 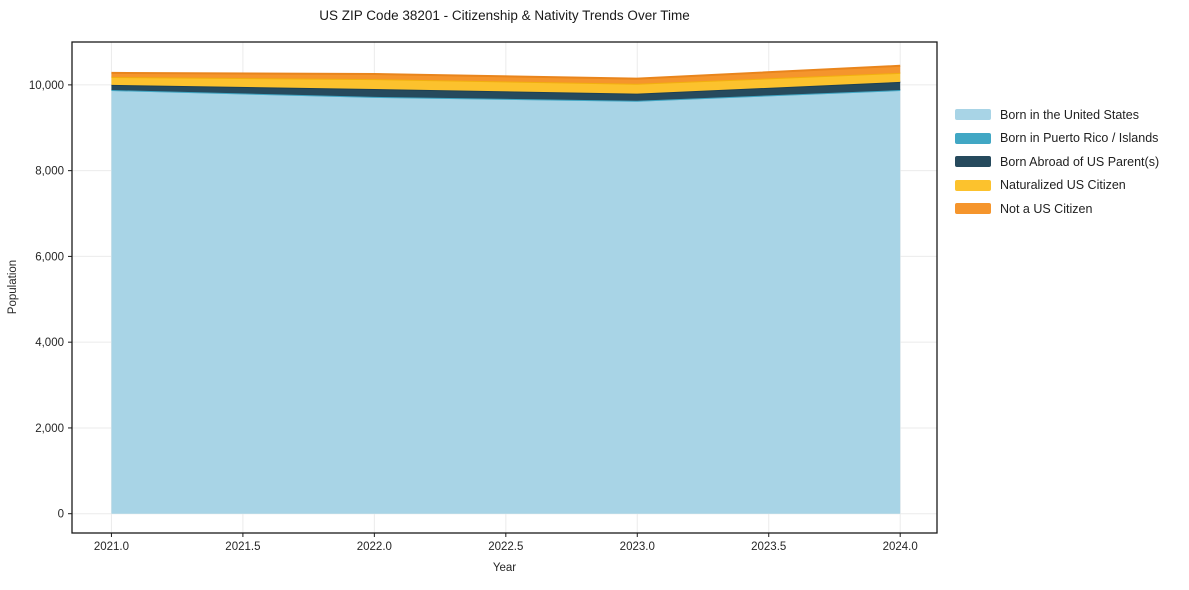 I want to click on x-tick-label: 2023.5, so click(x=768, y=547).